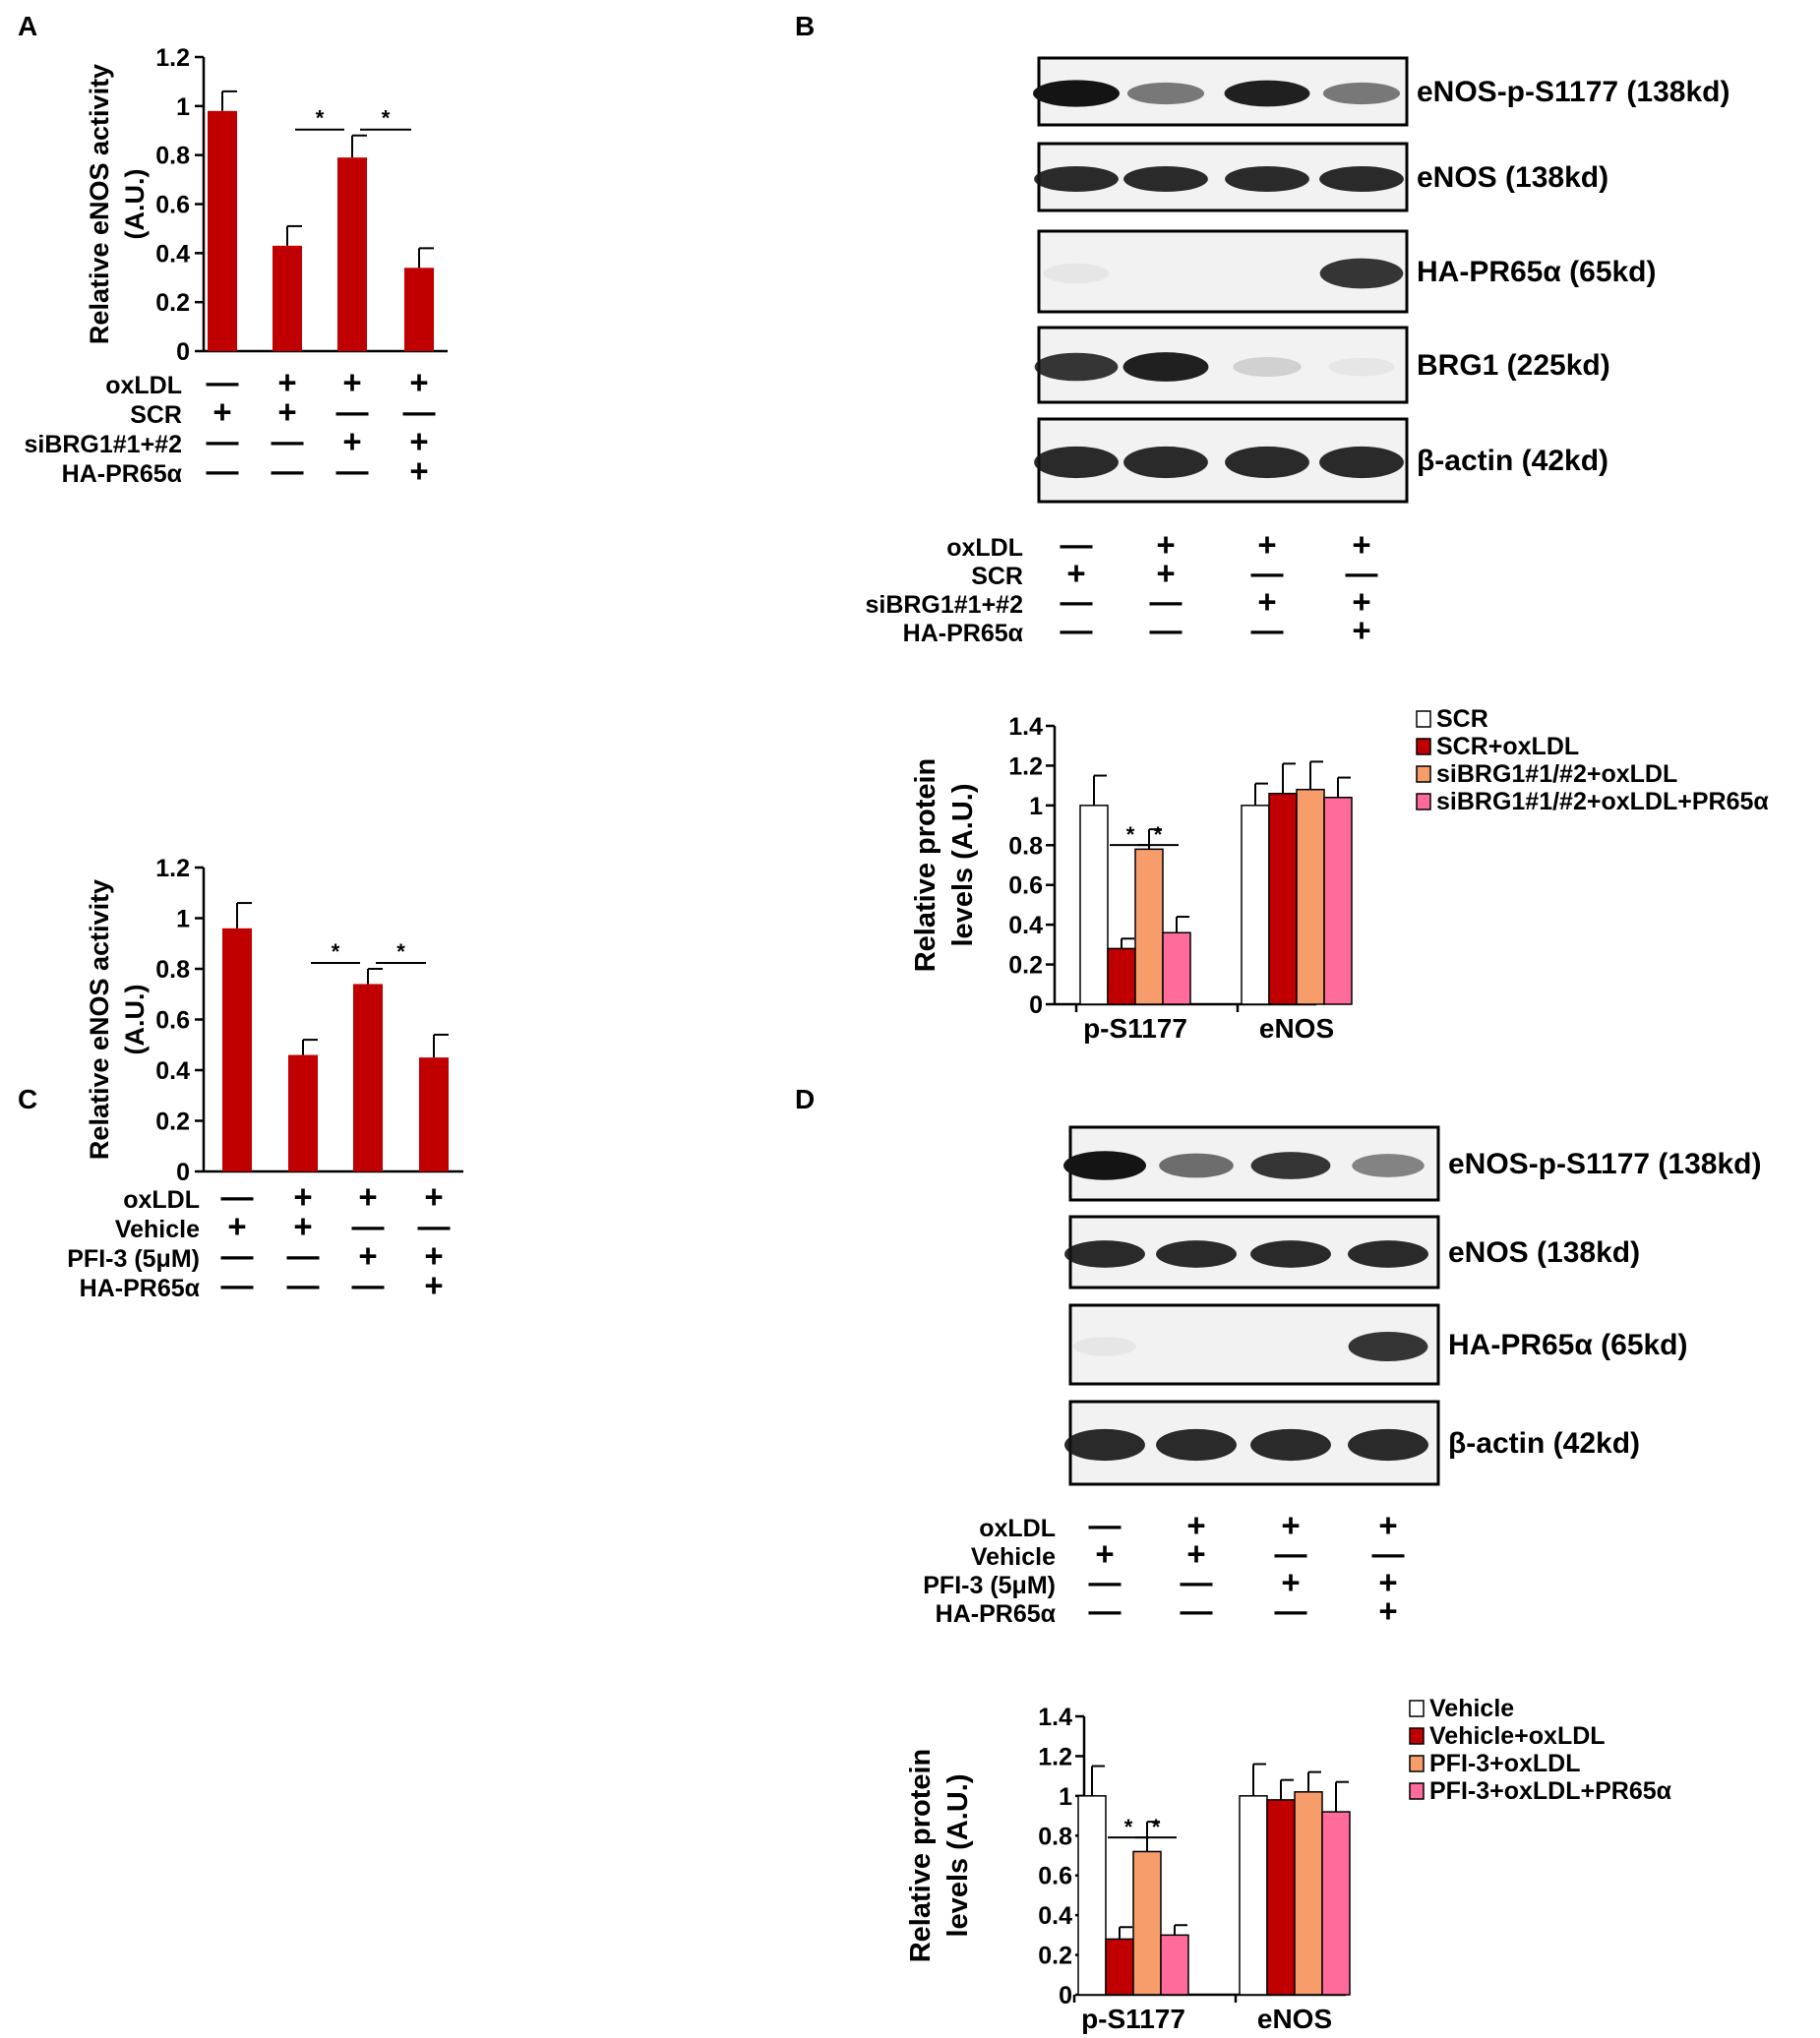 This screenshot has height=2038, width=1820. Describe the element at coordinates (1568, 1345) in the screenshot. I see `blot-label: HA-PR65α (65kd)` at that location.